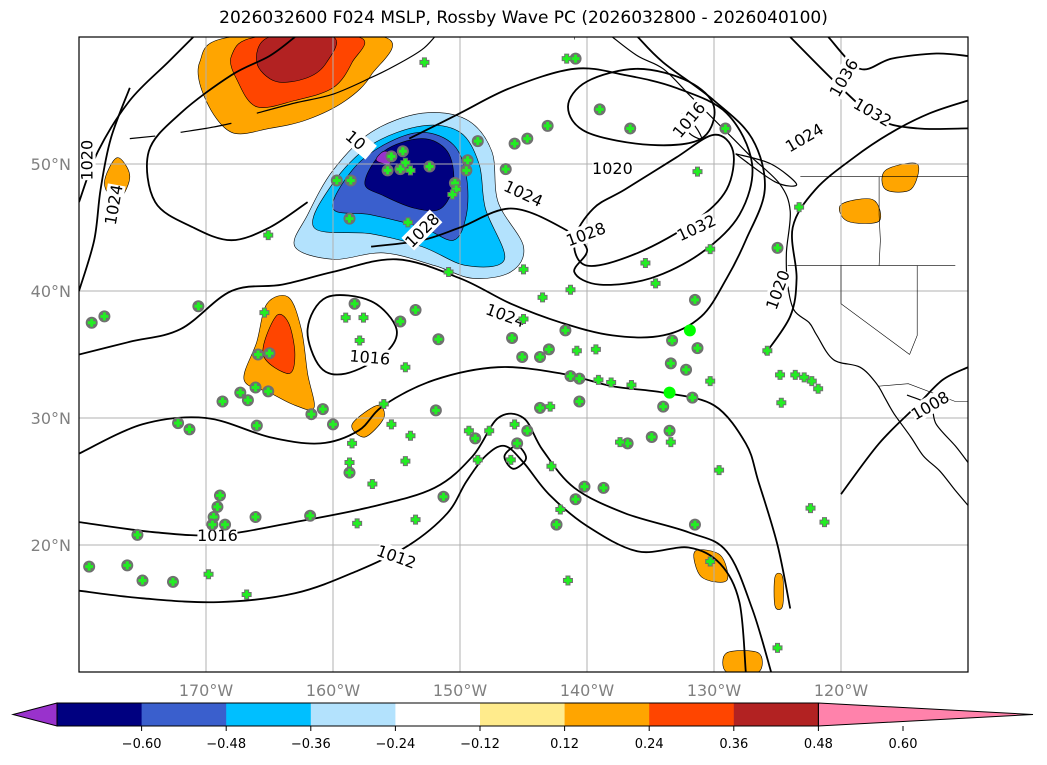 The image size is (1047, 765). What do you see at coordinates (206, 690) in the screenshot?
I see `lon-tick-label: 170°W` at bounding box center [206, 690].